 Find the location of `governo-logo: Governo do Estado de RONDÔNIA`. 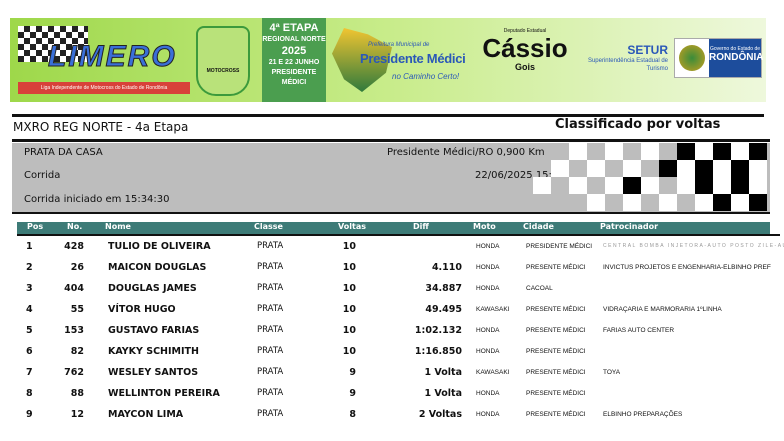

governo-logo: Governo do Estado de RONDÔNIA is located at coordinates (719, 58).